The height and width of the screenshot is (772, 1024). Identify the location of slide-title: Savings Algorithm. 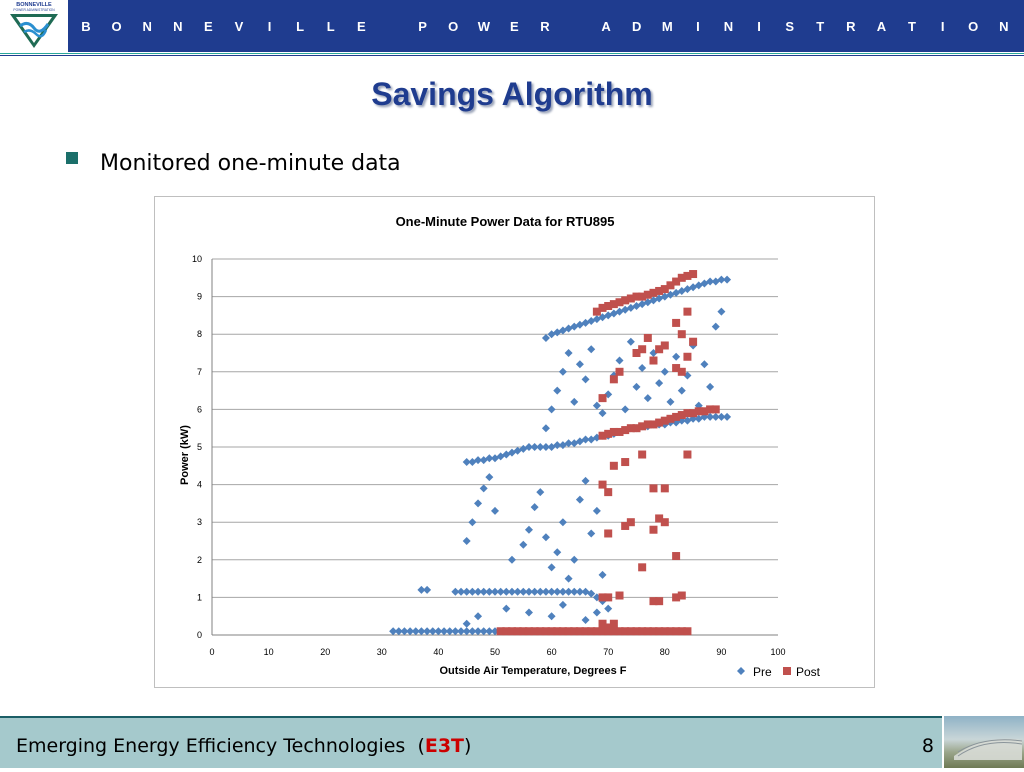
(512, 94).